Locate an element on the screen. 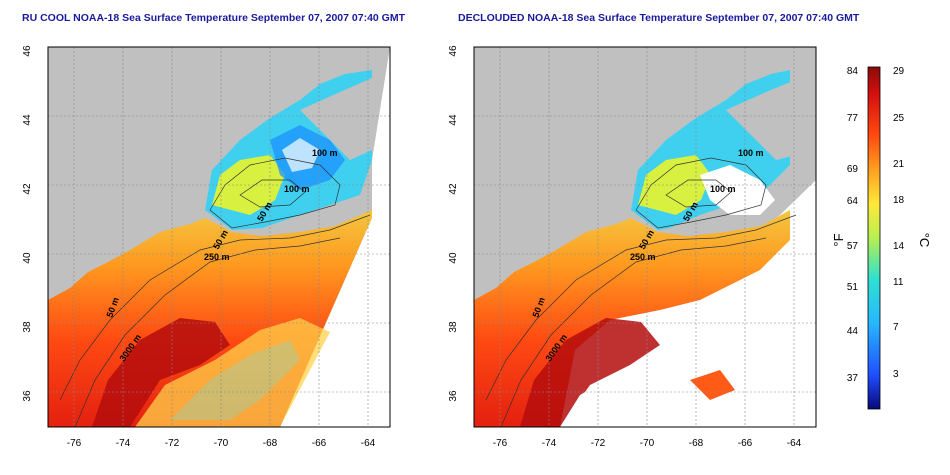 Image resolution: width=950 pixels, height=475 pixels. colorbar-c-tick: 3 is located at coordinates (896, 374).